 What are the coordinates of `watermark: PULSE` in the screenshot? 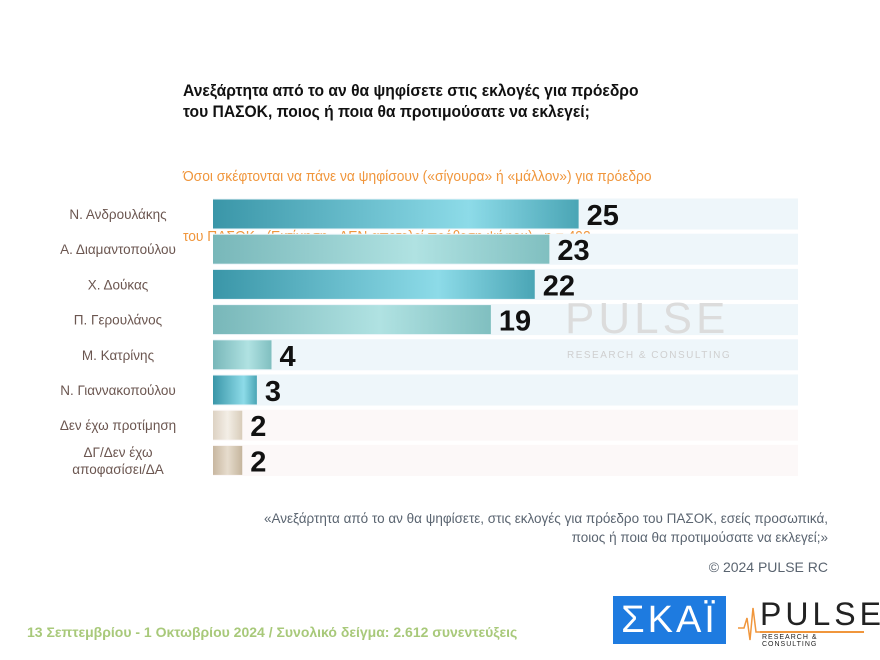 It's located at (647, 318).